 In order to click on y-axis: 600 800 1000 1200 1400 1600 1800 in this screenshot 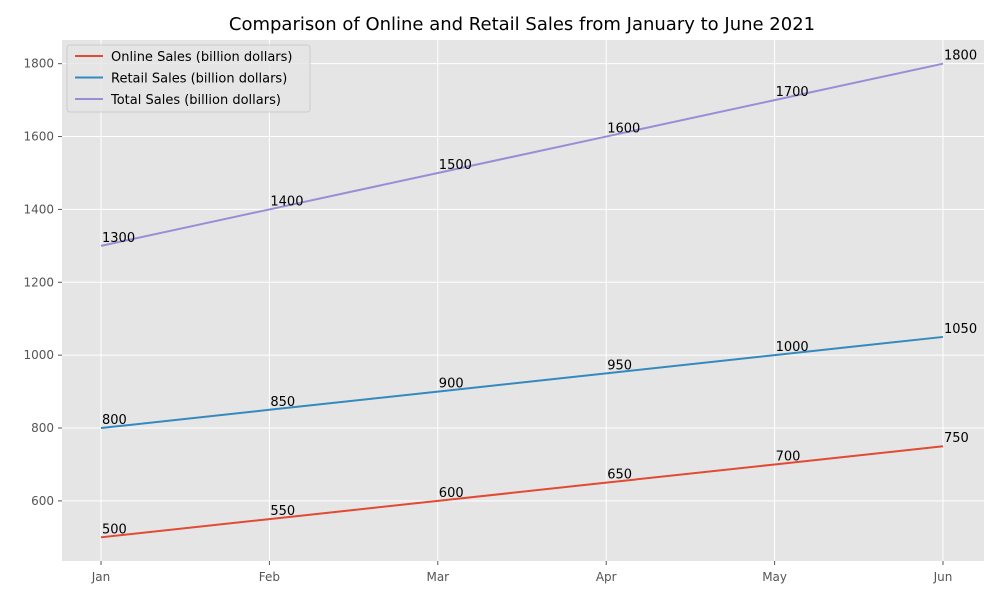, I will do `click(42, 282)`.